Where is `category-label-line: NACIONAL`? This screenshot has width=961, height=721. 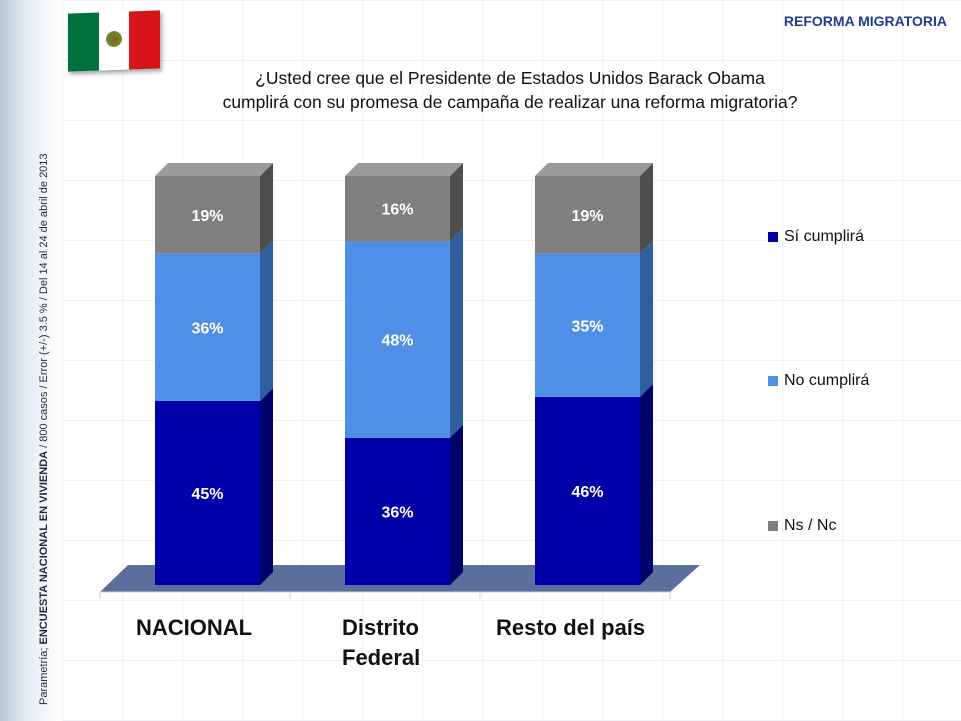
category-label-line: NACIONAL is located at coordinates (194, 627).